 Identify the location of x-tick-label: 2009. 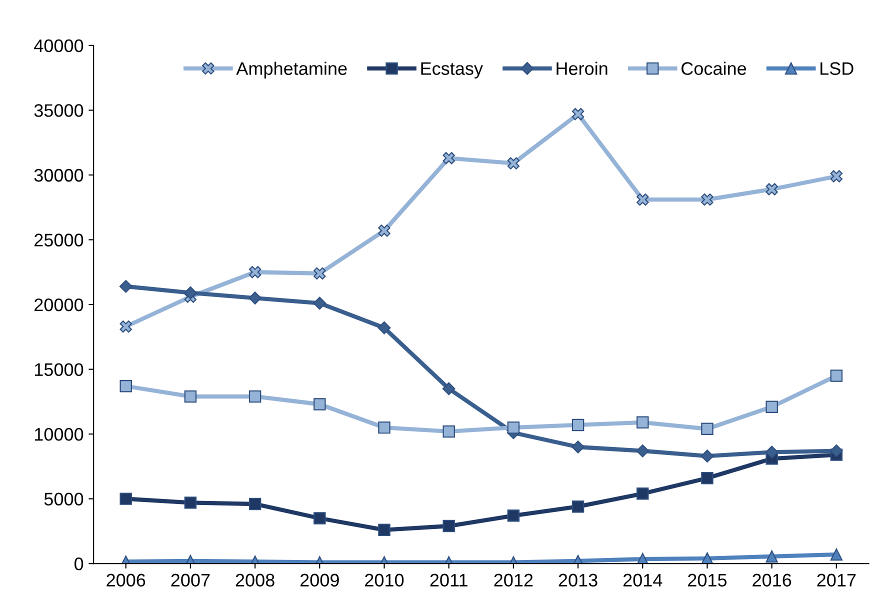
(319, 580).